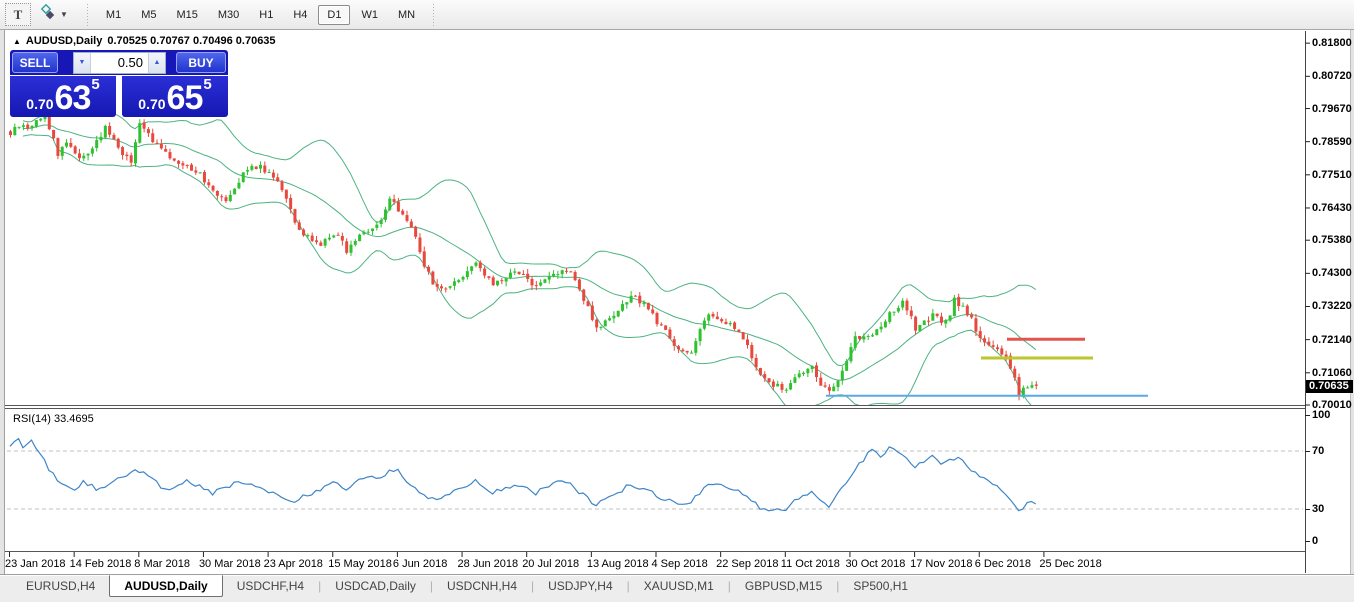 Image resolution: width=1354 pixels, height=602 pixels. Describe the element at coordinates (810, 564) in the screenshot. I see `date-axis-label: 11 Oct 2018` at that location.